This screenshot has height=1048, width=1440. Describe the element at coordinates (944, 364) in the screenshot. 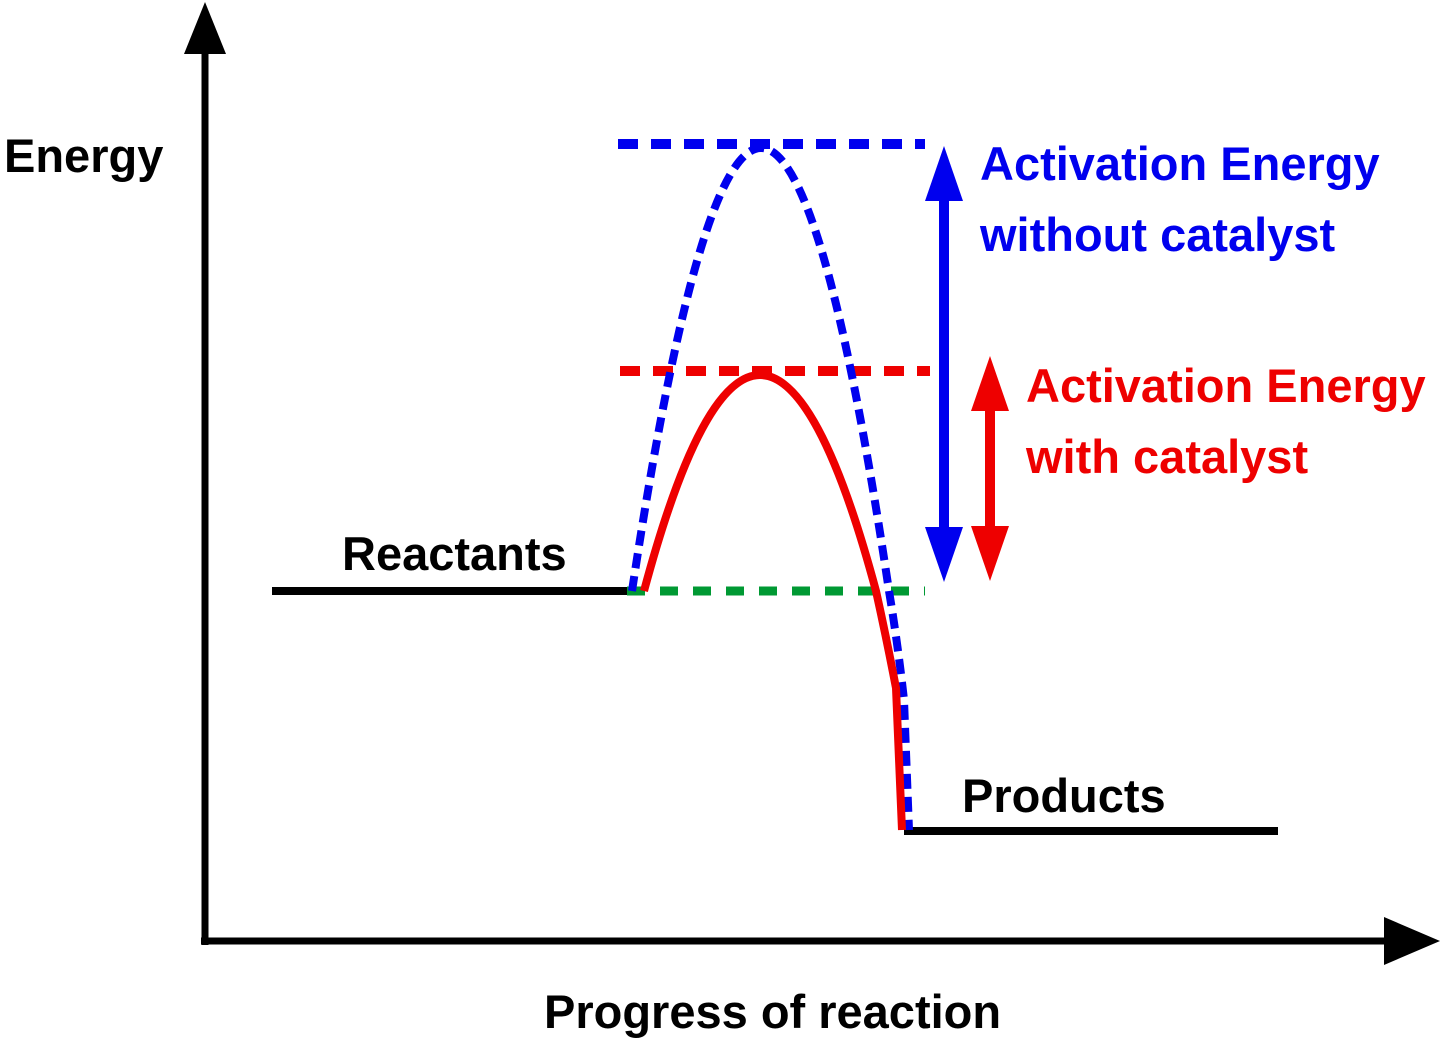

I see `activation-energy-arrow-without-catalyst` at that location.